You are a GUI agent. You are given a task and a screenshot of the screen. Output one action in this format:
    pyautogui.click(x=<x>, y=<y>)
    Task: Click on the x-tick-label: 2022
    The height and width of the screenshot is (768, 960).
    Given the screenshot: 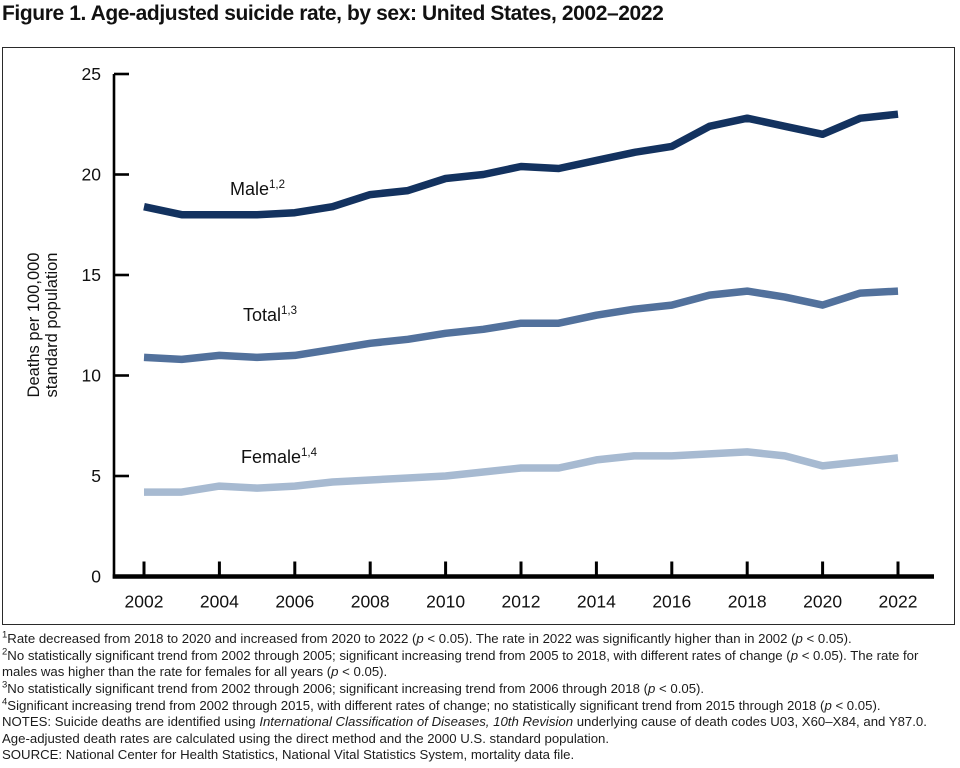 What is the action you would take?
    pyautogui.click(x=898, y=602)
    